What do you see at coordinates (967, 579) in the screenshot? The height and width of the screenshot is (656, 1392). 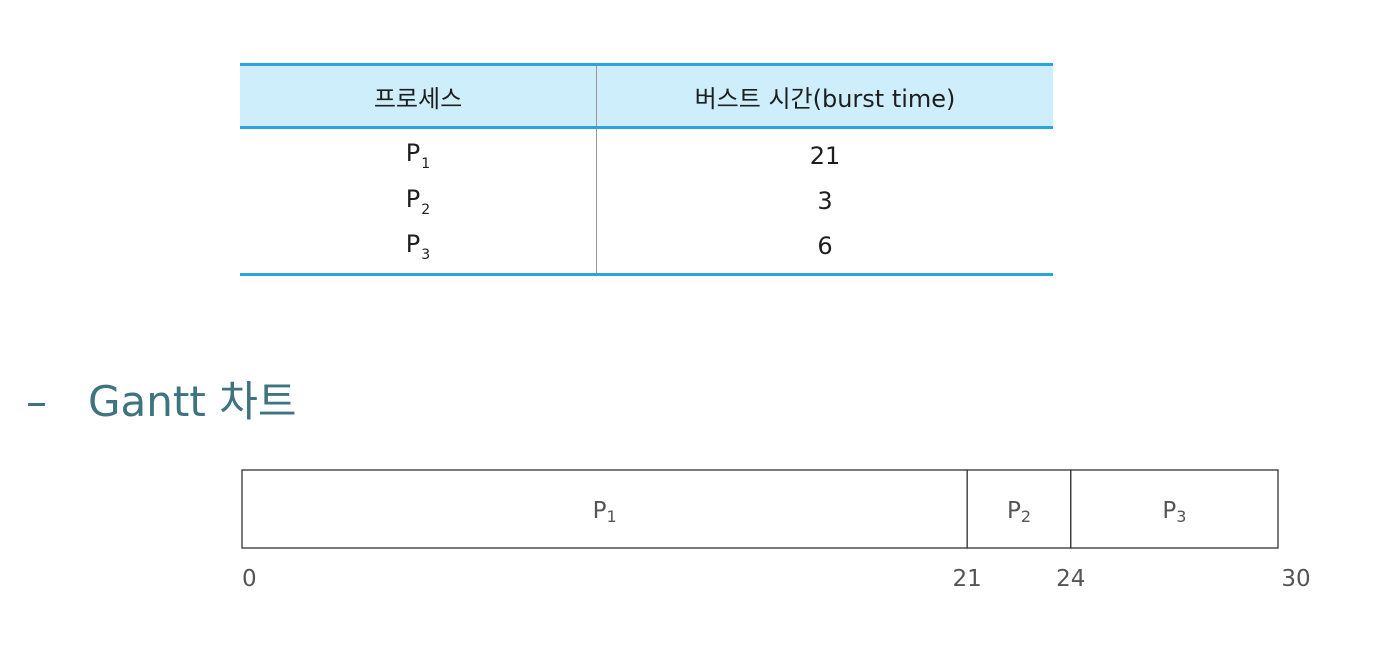 I see `gantt-tick-label: 21` at bounding box center [967, 579].